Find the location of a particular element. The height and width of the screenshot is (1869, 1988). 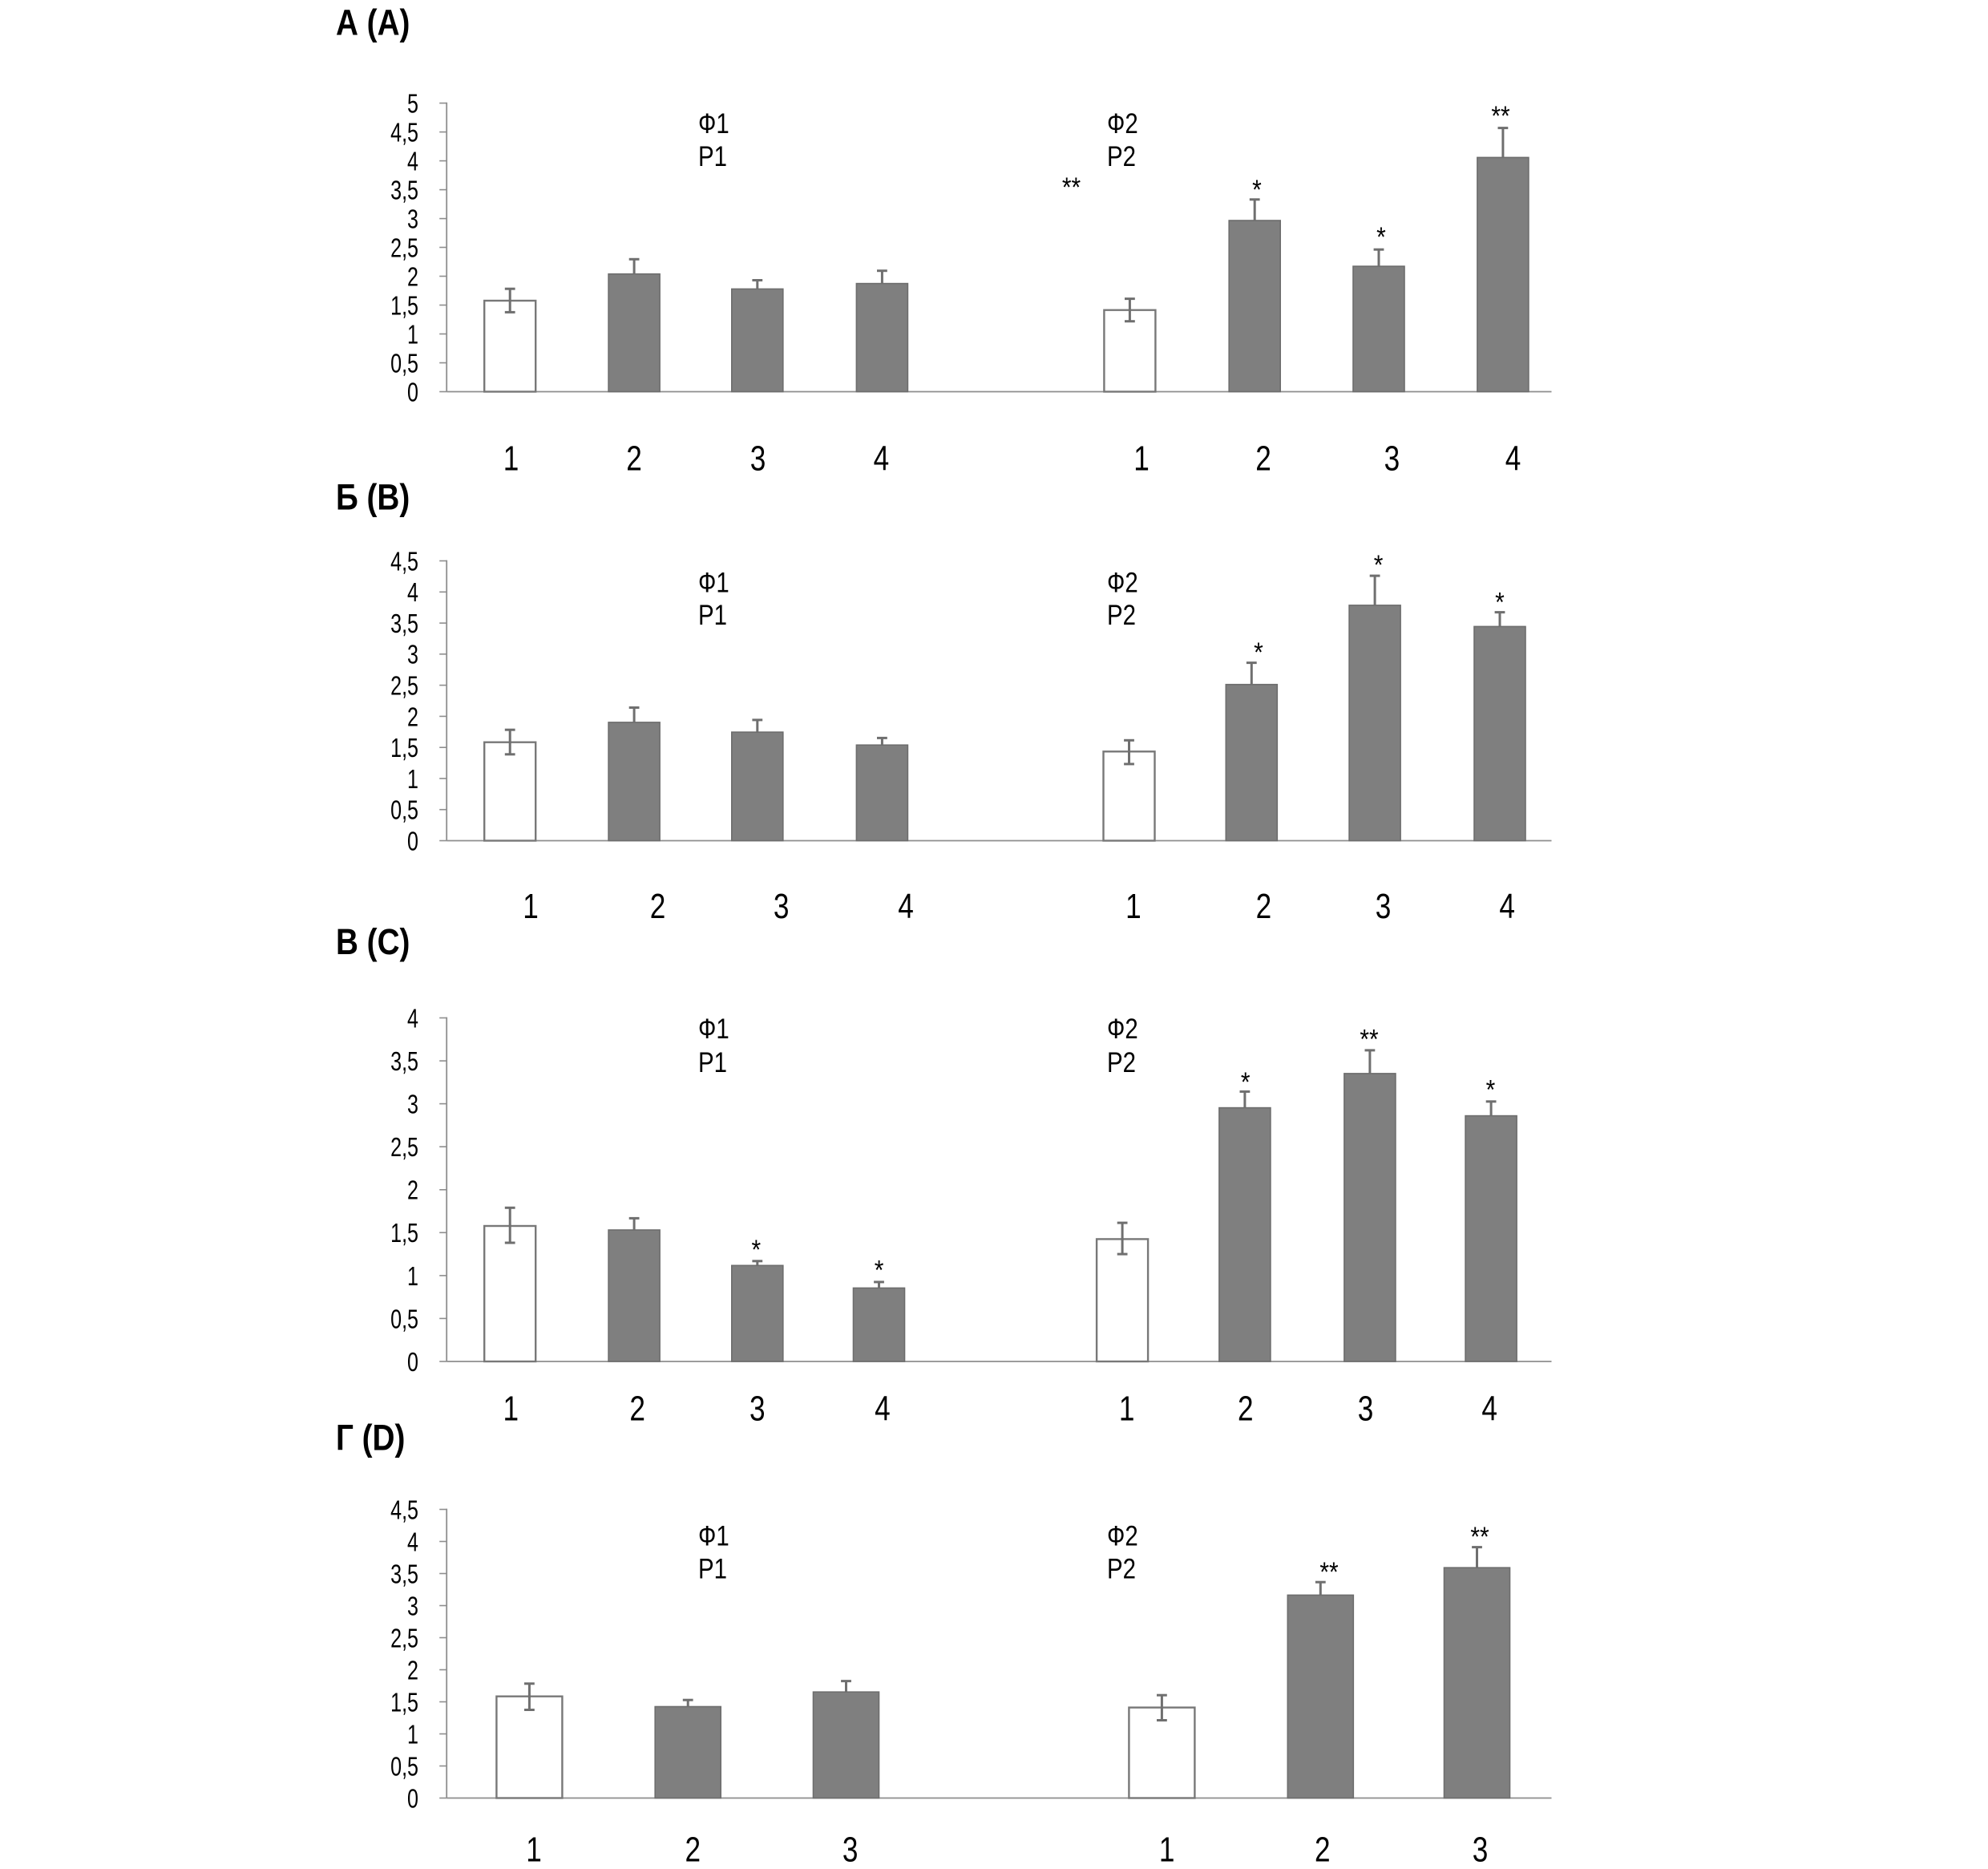

svg-text: 5 is located at coordinates (412, 104).